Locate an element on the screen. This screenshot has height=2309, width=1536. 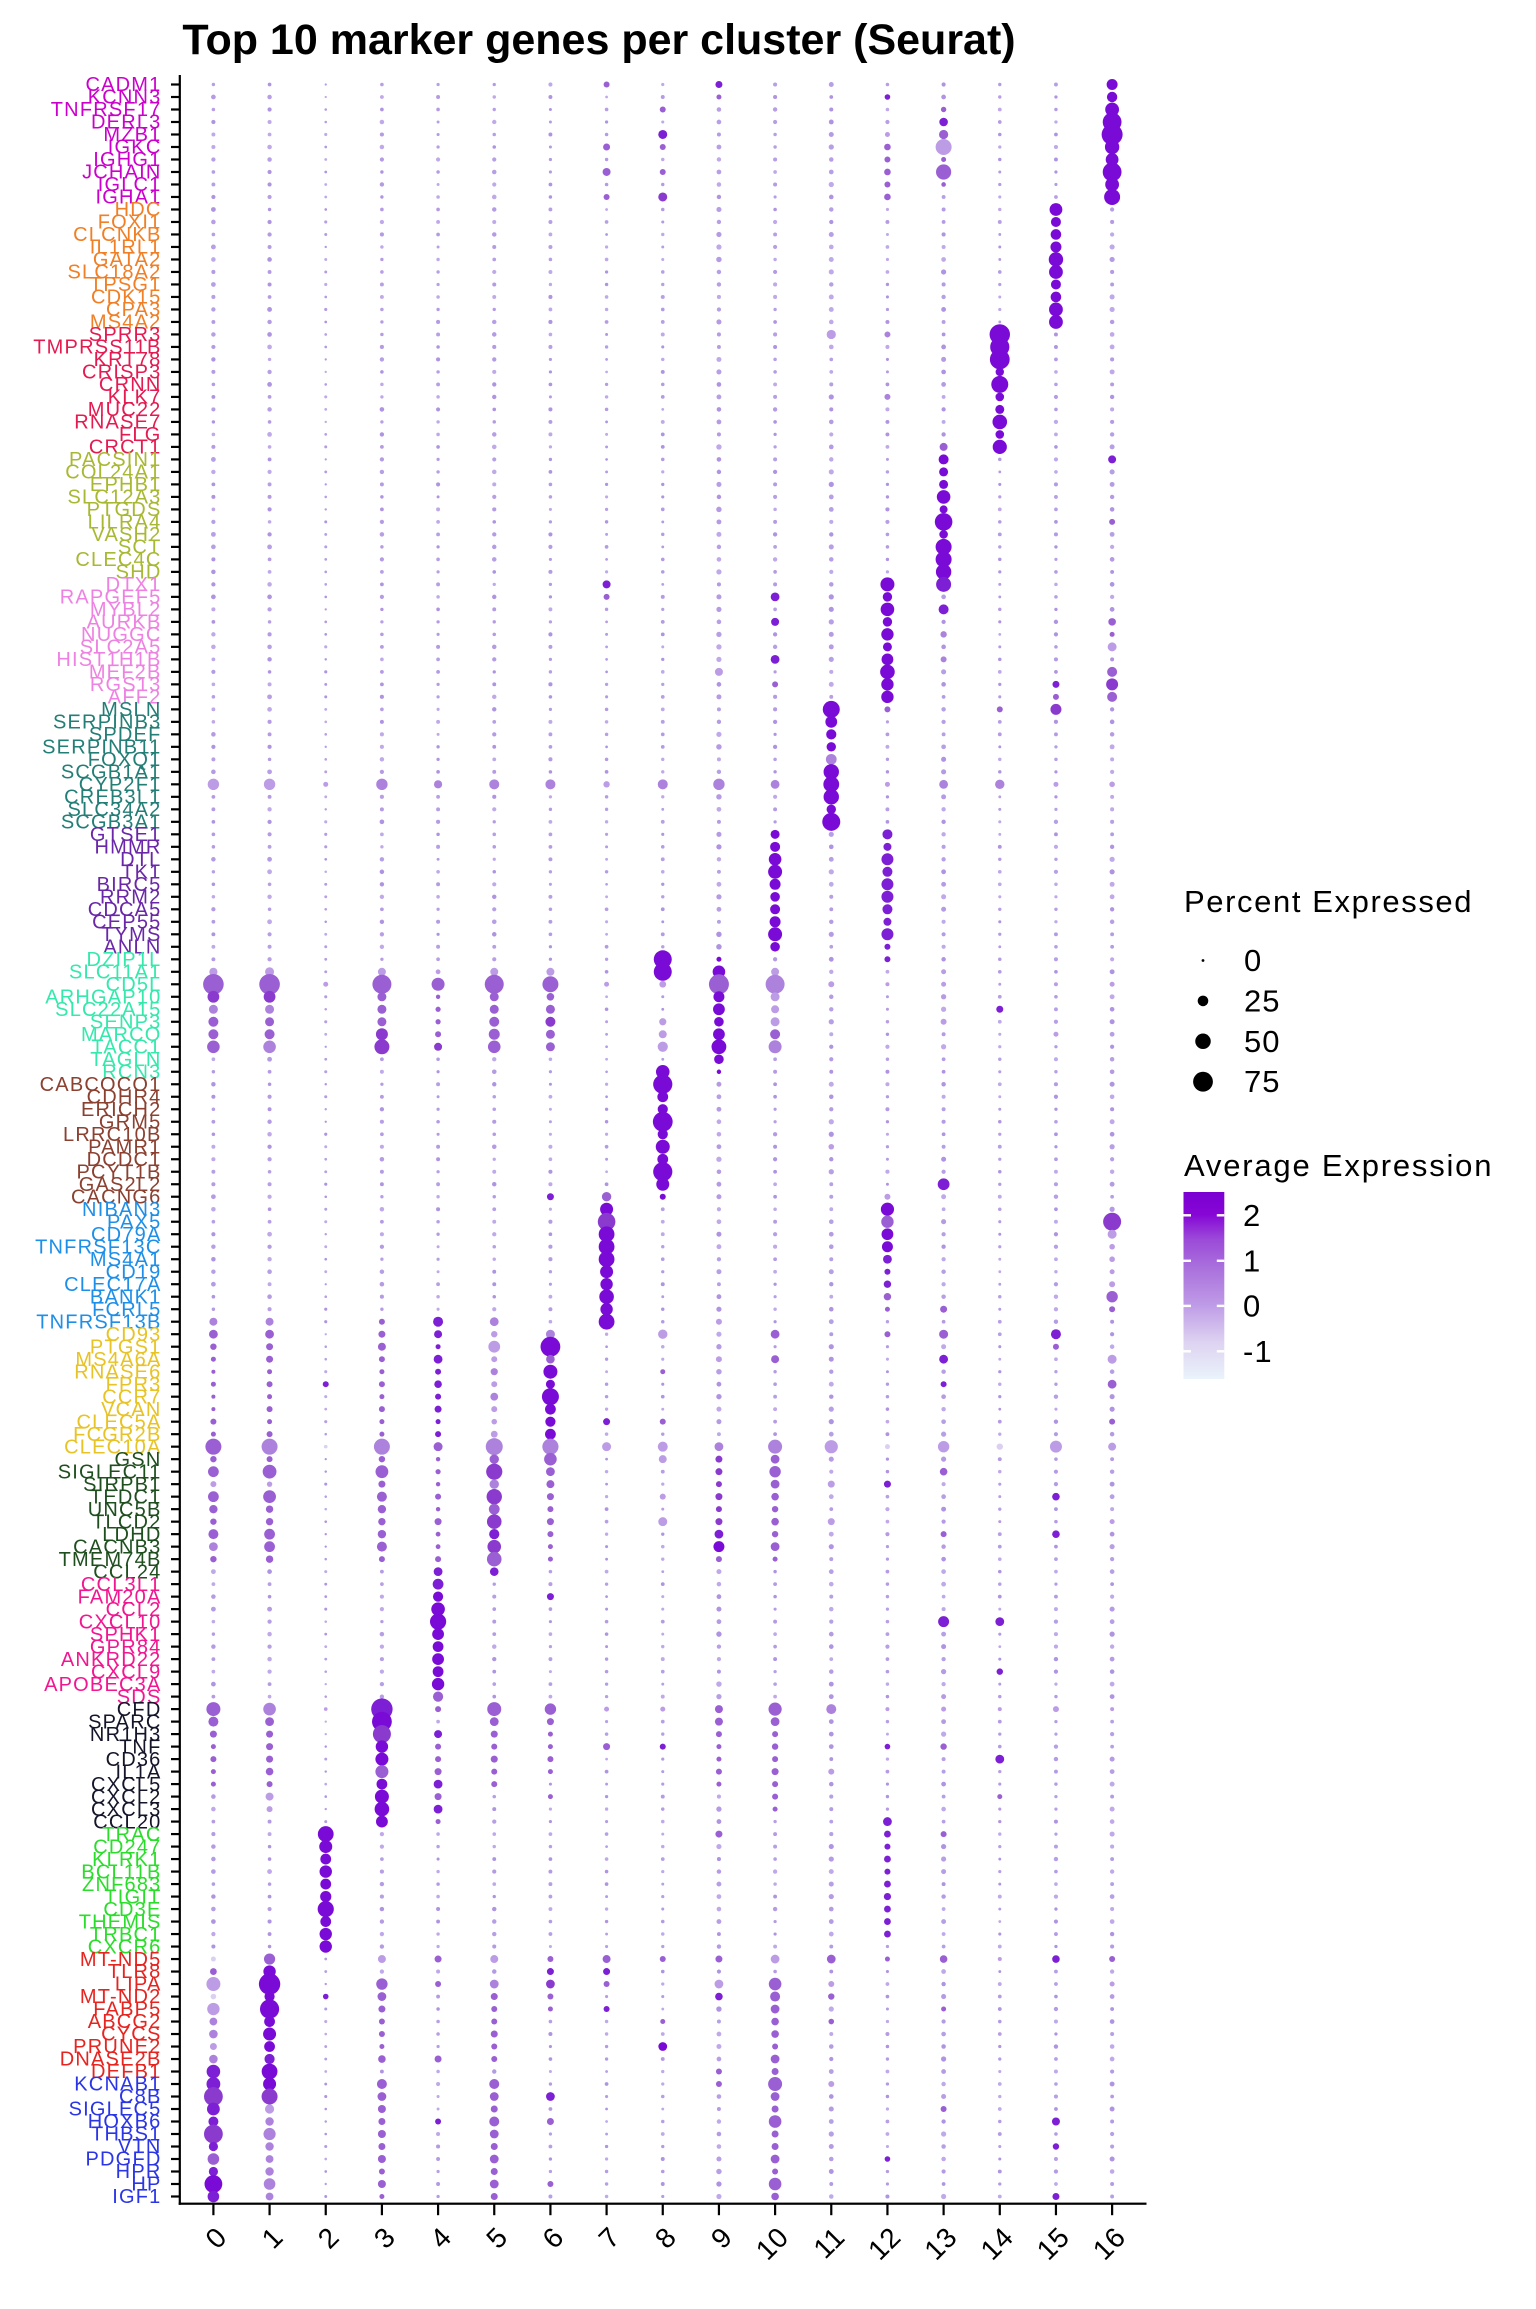
svg-text: SCGB3A1 is located at coordinates (111, 823).